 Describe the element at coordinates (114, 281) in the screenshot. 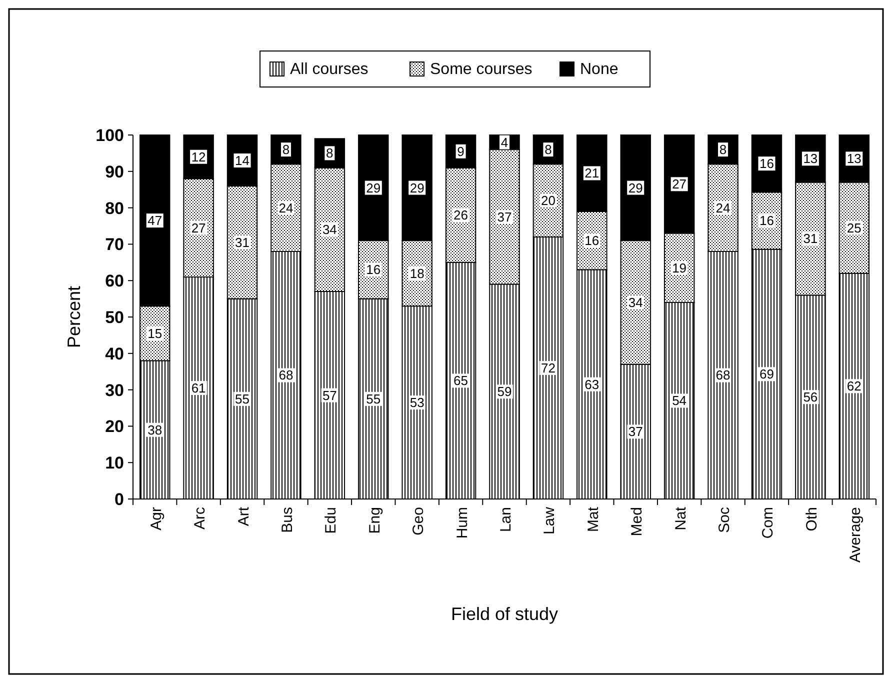

I see `y-tick-label: 60` at that location.